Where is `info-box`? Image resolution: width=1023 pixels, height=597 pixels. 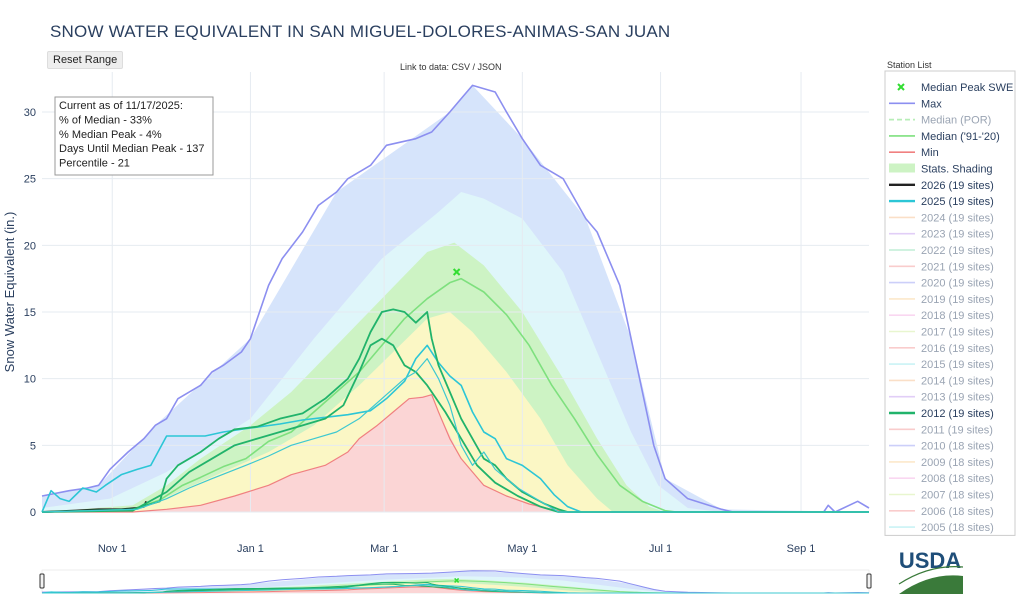
info-box is located at coordinates (134, 136).